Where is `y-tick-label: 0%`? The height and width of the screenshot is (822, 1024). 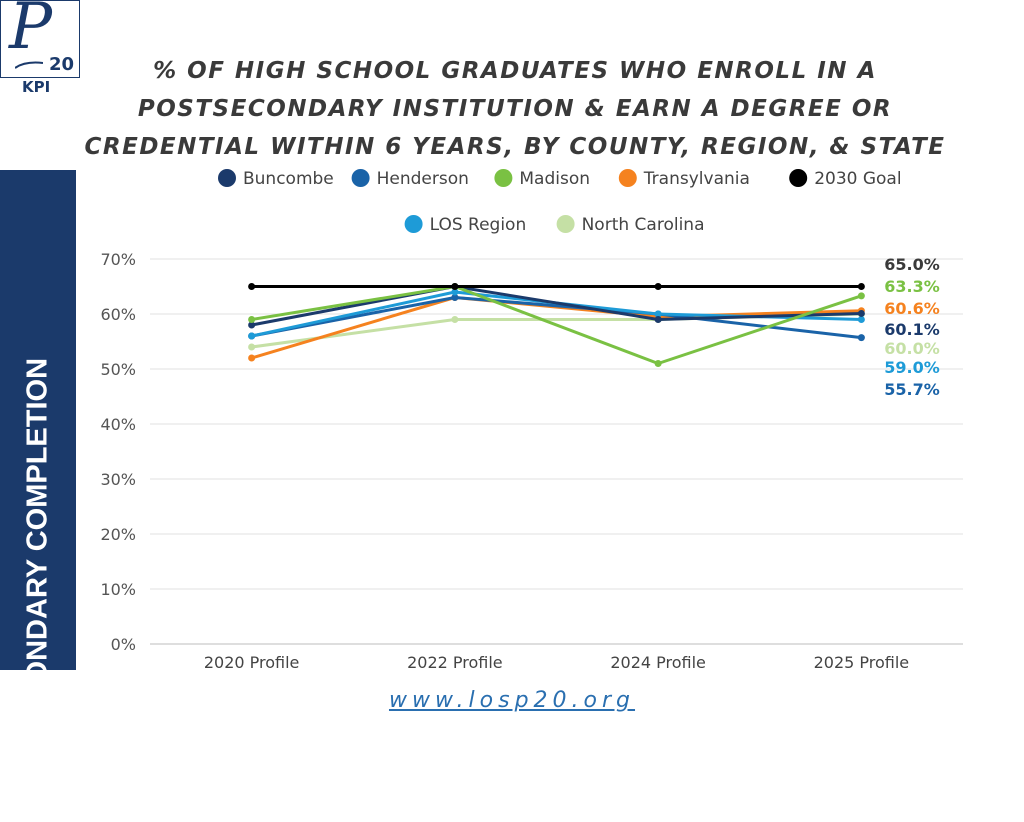
y-tick-label: 0% is located at coordinates (123, 644).